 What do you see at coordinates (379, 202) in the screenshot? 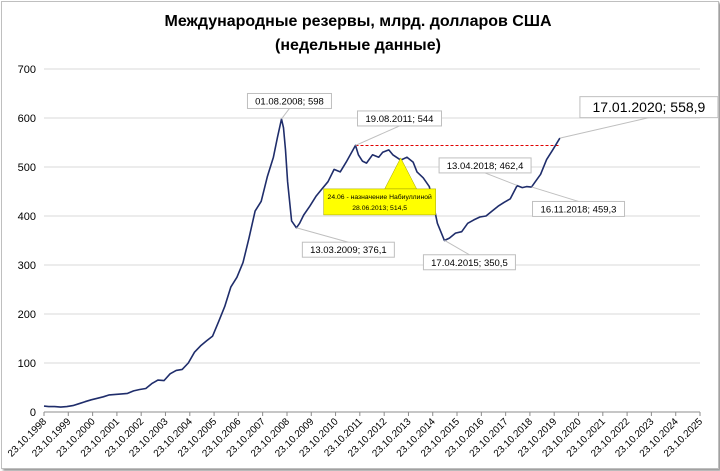
I see `callout-box` at bounding box center [379, 202].